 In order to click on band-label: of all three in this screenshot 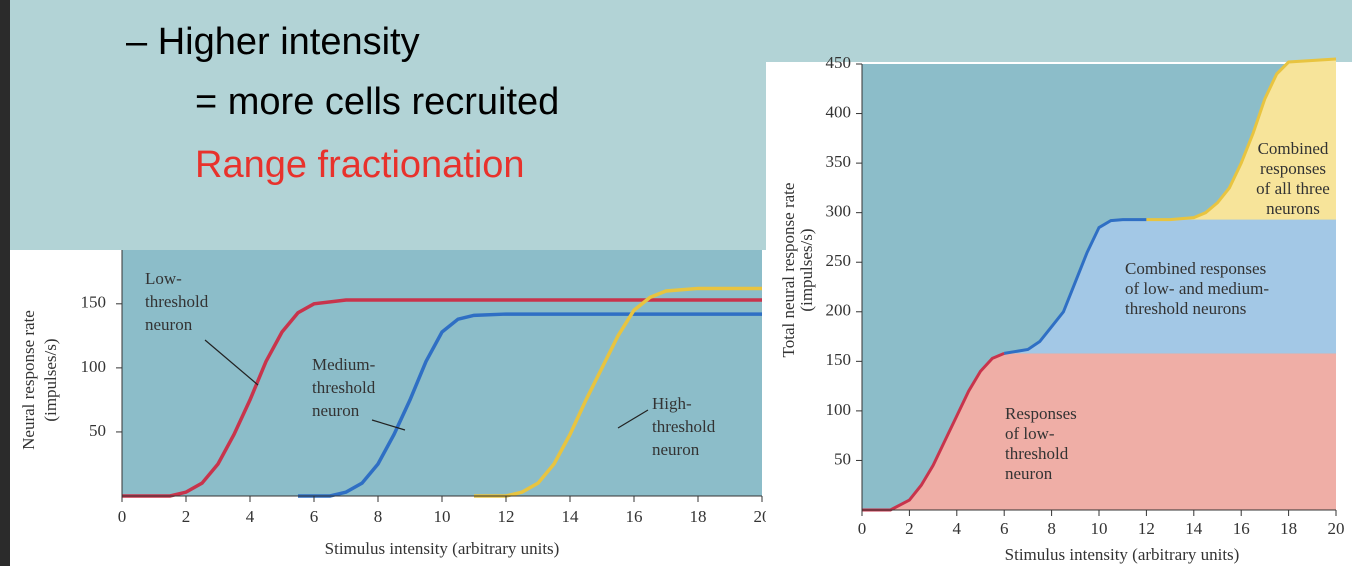, I will do `click(1293, 188)`.